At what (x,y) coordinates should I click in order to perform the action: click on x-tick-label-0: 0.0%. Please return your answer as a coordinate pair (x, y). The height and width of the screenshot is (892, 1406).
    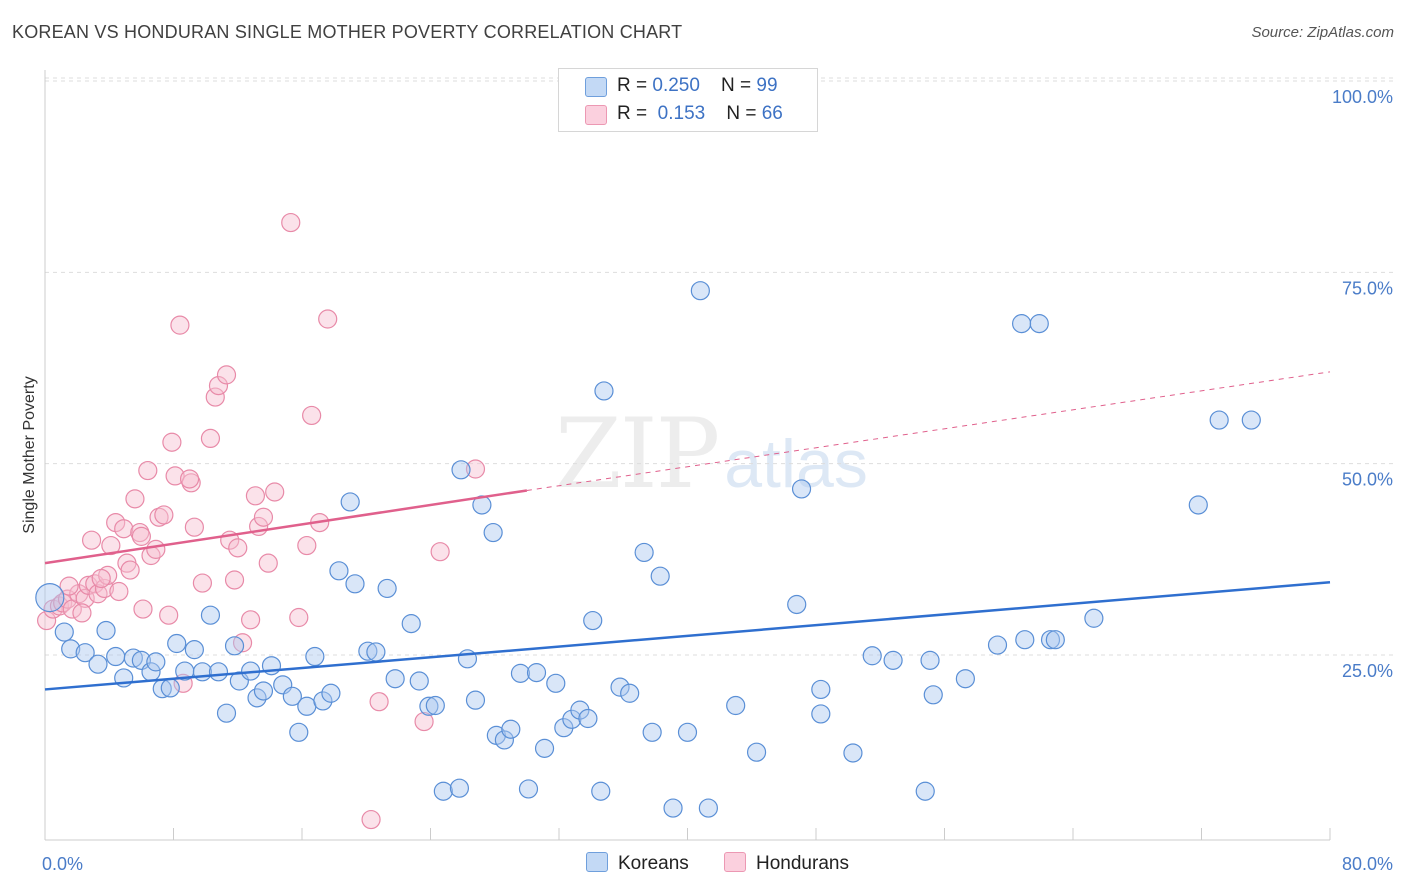
    Looking at the image, I should click on (62, 864).